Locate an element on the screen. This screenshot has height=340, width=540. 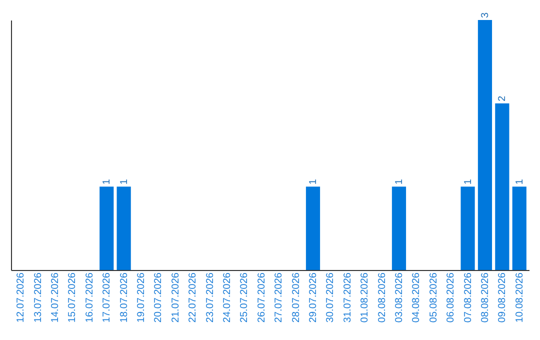
x-tick-label: 12.07.2026 is located at coordinates (21, 297).